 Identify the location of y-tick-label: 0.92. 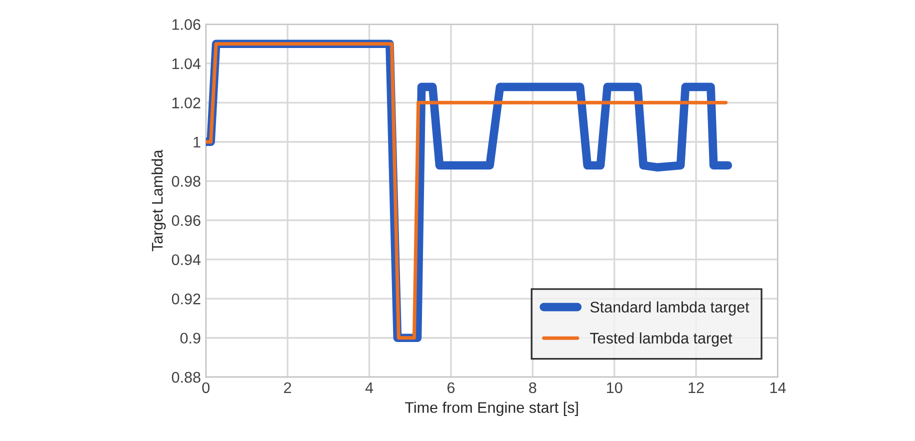
(186, 299).